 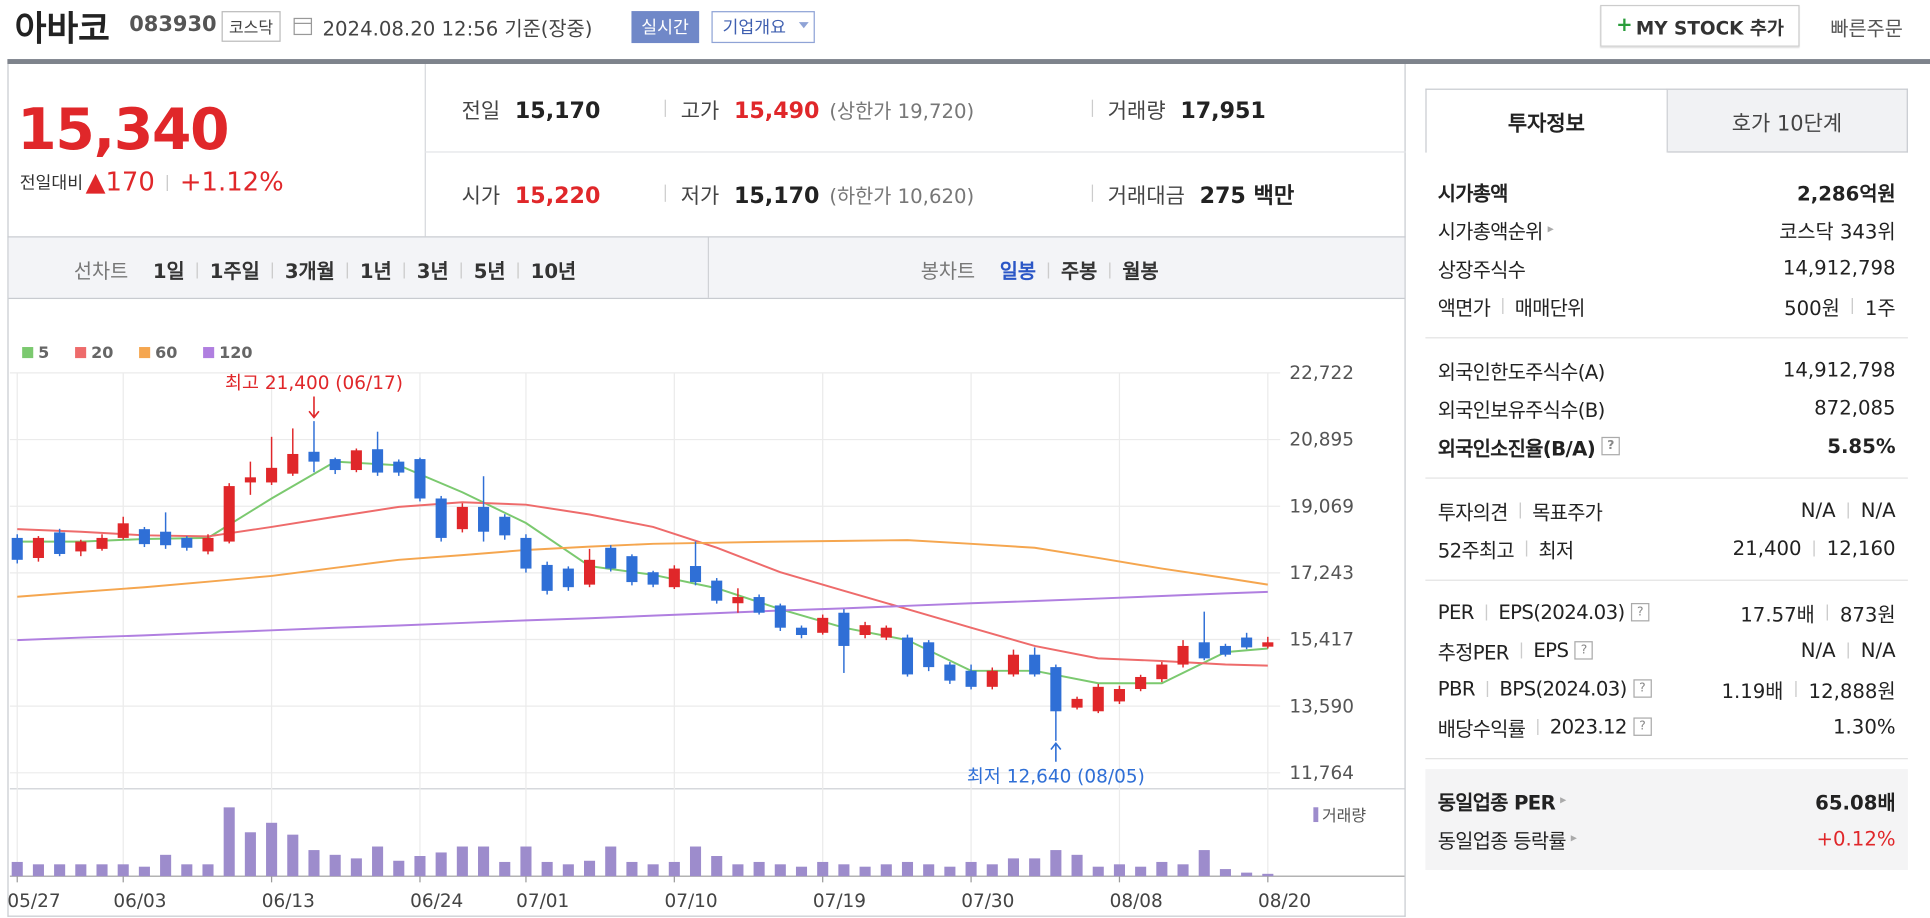 What do you see at coordinates (1040, 270) in the screenshot?
I see `candle-tabs: 봉차트 일봉 | 주봉 | 월봉` at bounding box center [1040, 270].